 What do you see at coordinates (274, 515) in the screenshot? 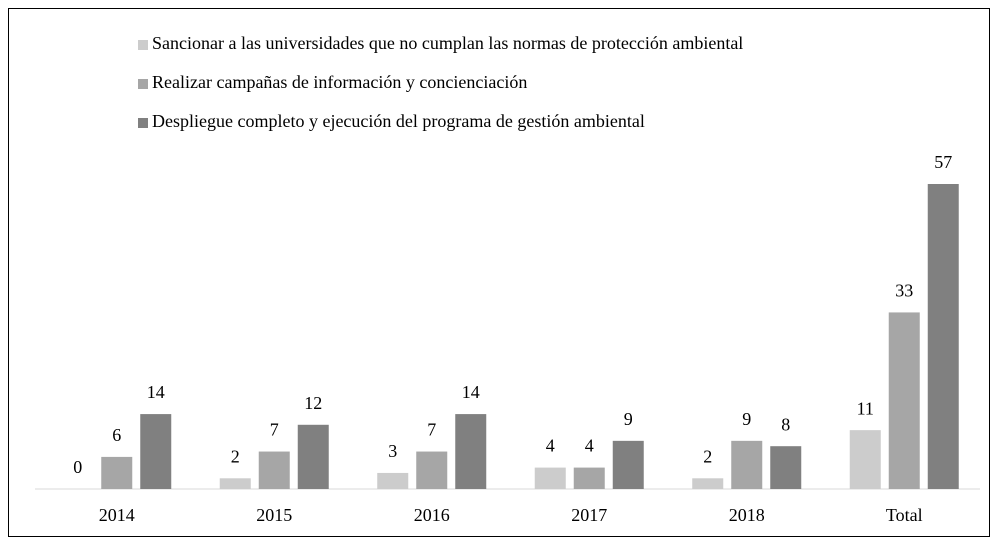
I see `x-tick-label: 2015` at bounding box center [274, 515].